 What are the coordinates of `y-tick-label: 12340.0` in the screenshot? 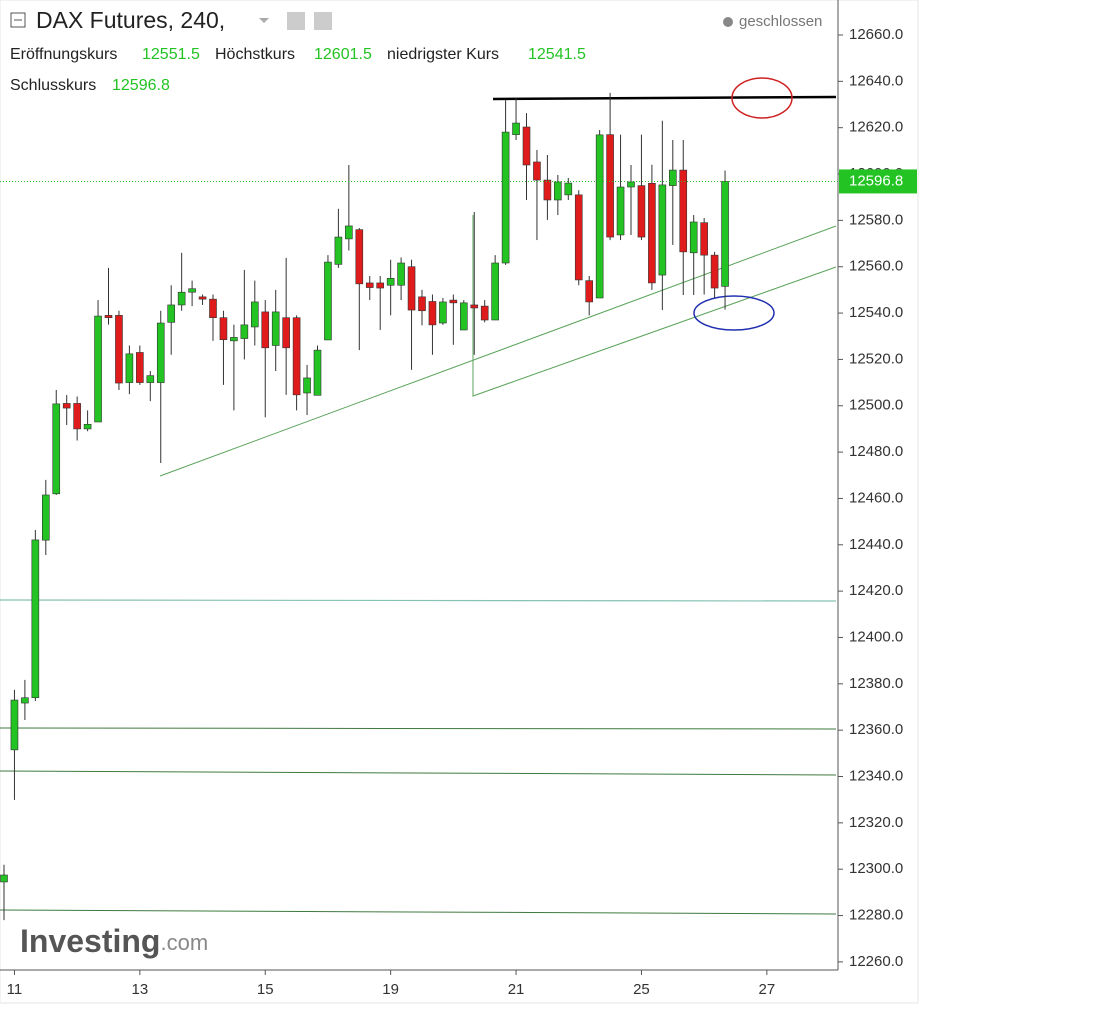 It's located at (876, 775).